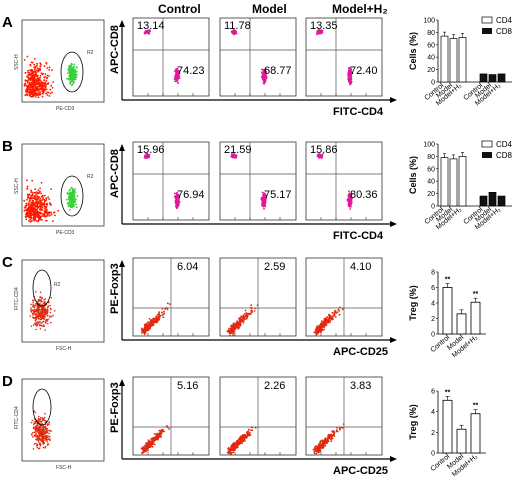 The width and height of the screenshot is (520, 504). Describe the element at coordinates (179, 9) in the screenshot. I see `column-header-control: Control` at that location.